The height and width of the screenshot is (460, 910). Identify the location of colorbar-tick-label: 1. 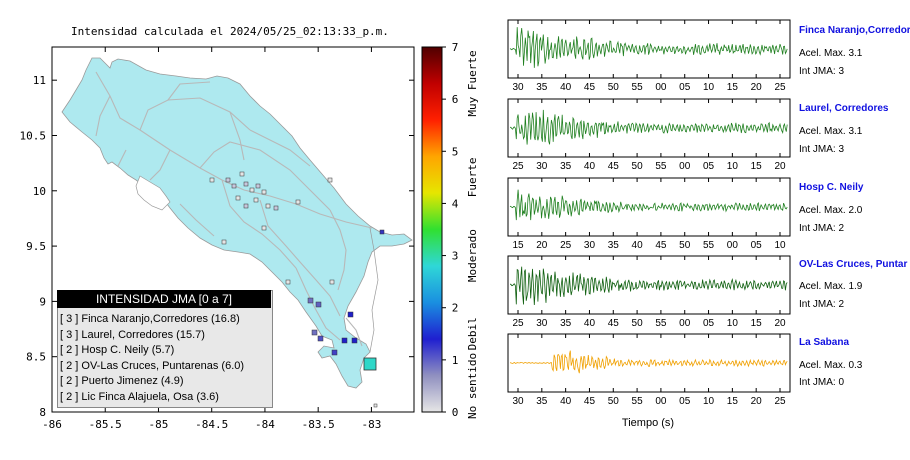
(455, 360).